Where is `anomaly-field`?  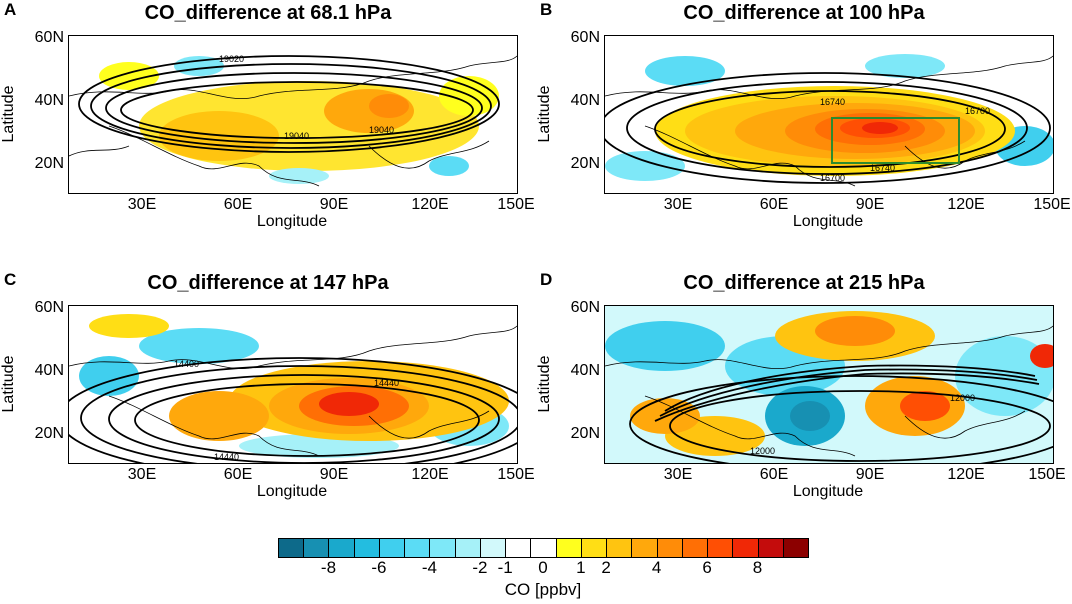
anomaly-field is located at coordinates (294, 386).